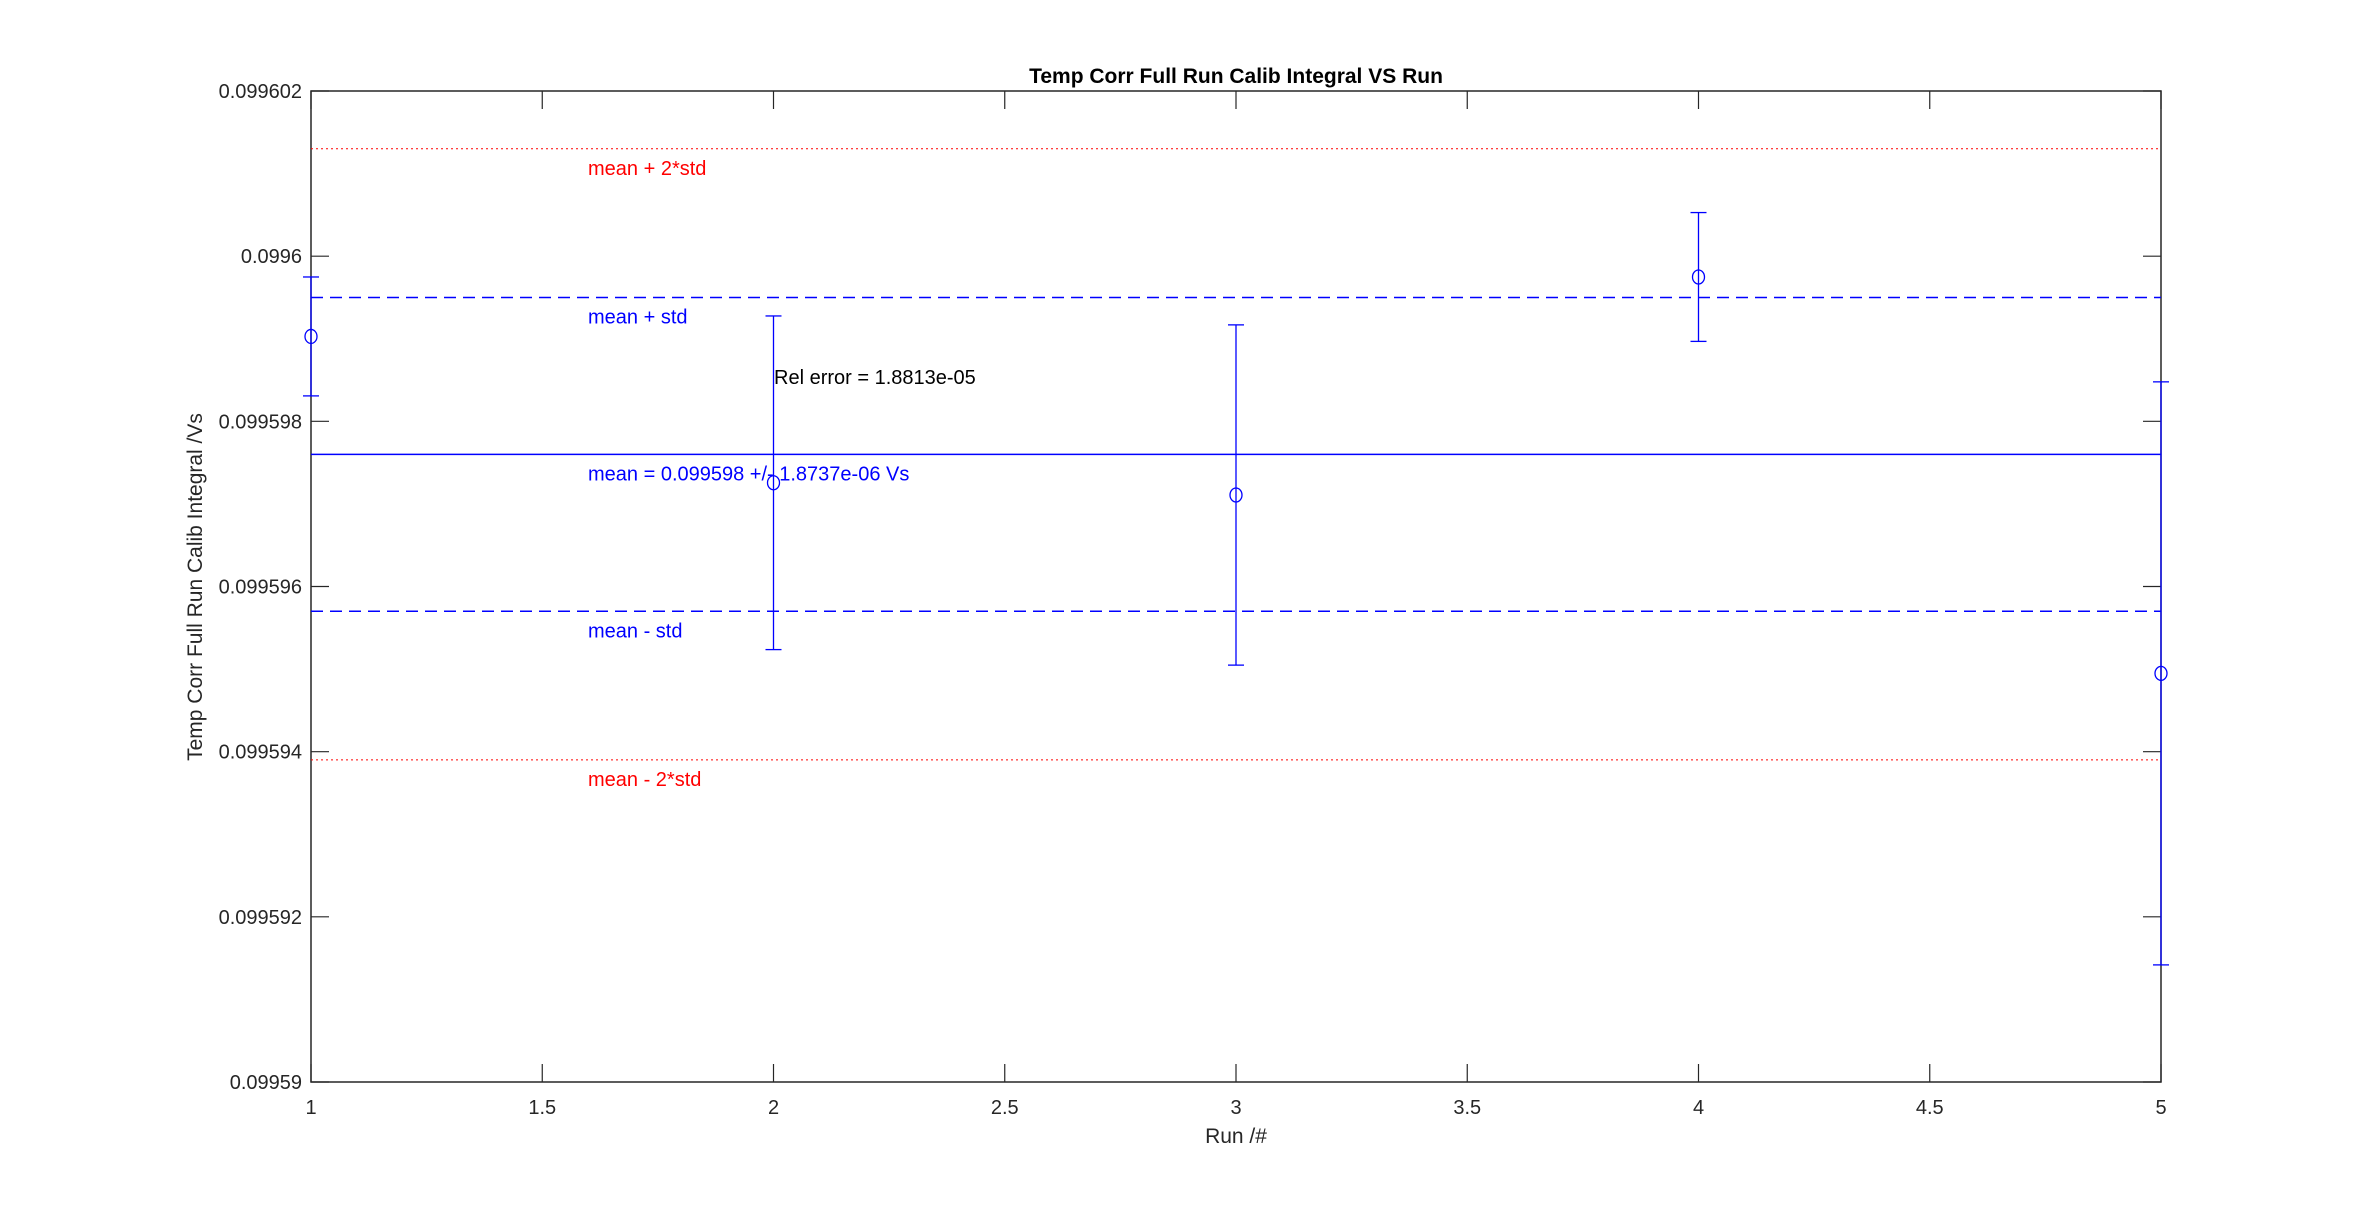 The width and height of the screenshot is (2378, 1210). What do you see at coordinates (266, 1083) in the screenshot?
I see `y-tick-label: 0.09959` at bounding box center [266, 1083].